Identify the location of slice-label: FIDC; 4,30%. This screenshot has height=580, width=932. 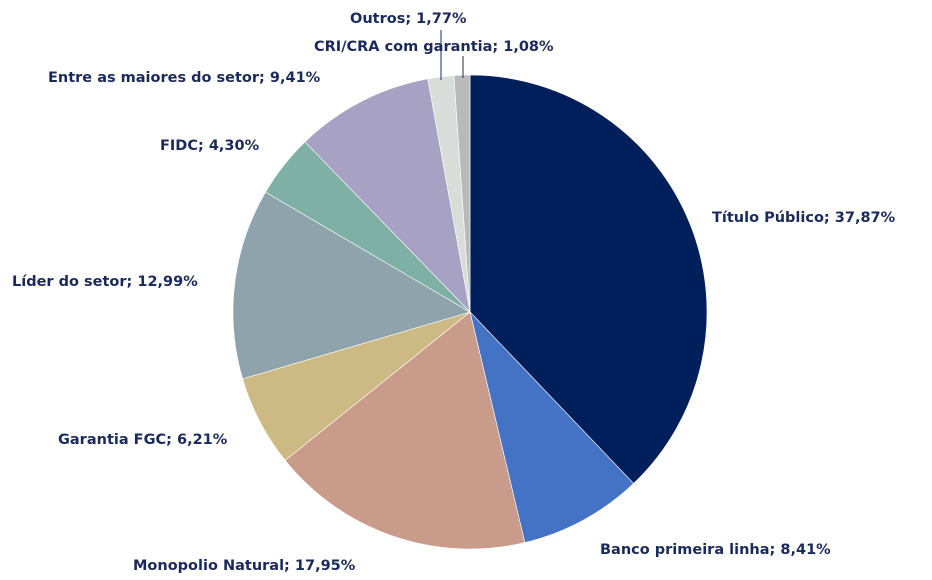
(210, 146).